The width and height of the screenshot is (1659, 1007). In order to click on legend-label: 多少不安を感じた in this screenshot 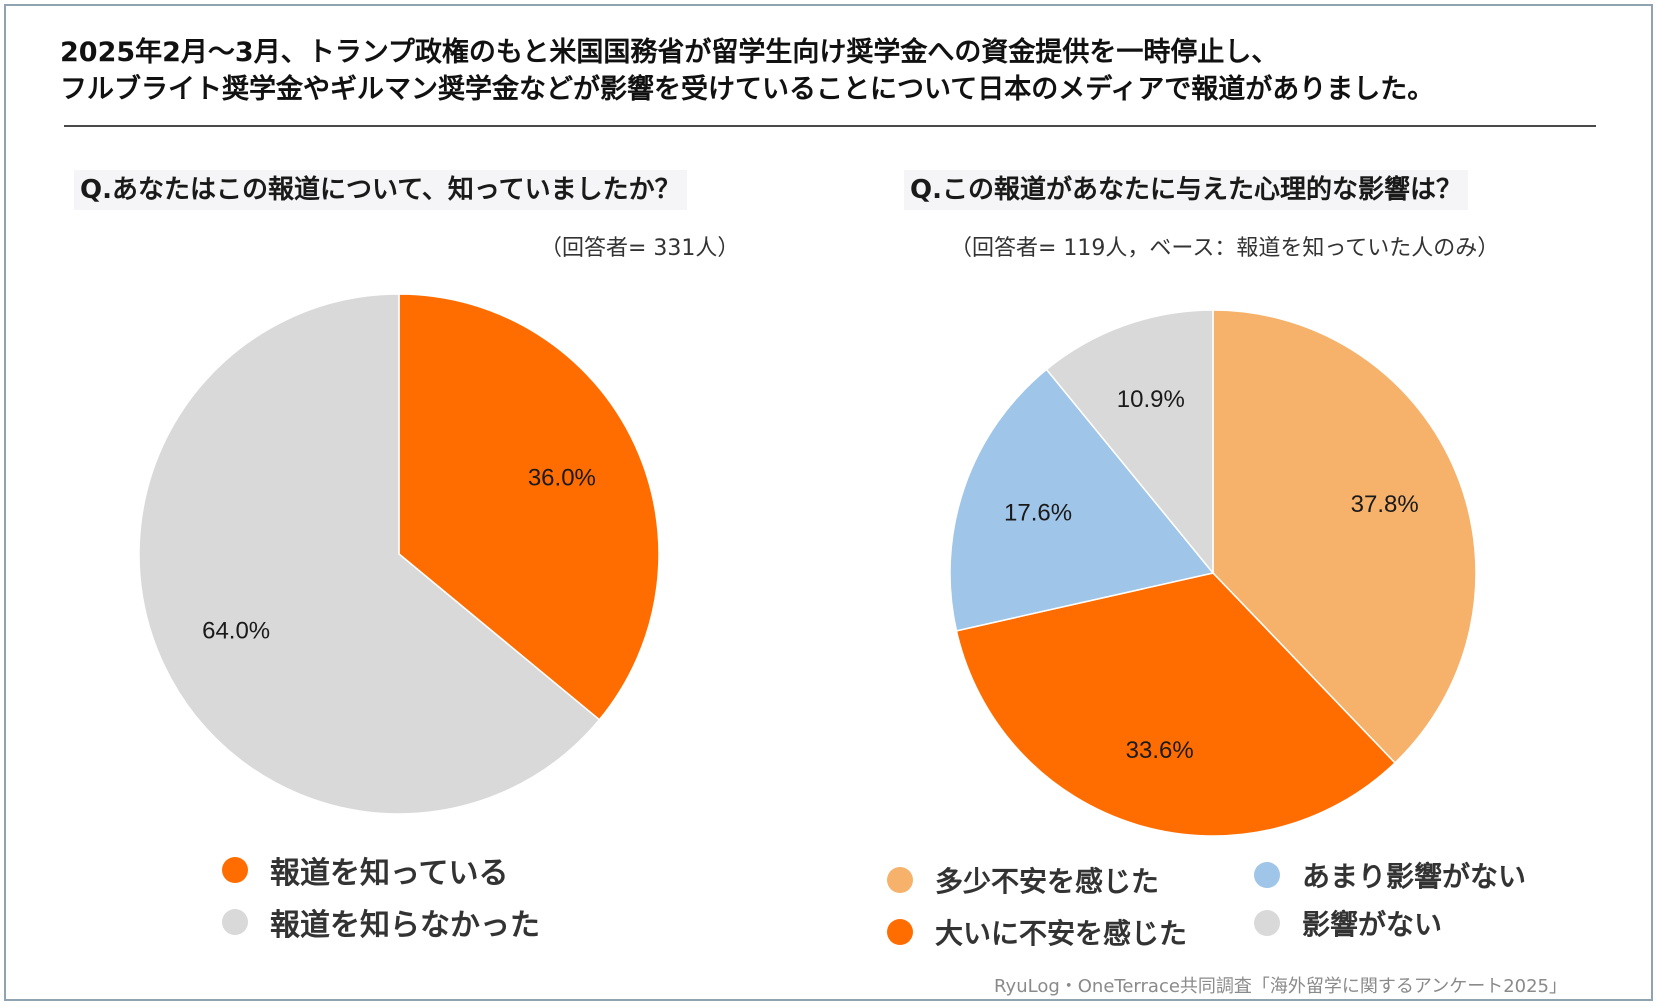, I will do `click(1047, 881)`.